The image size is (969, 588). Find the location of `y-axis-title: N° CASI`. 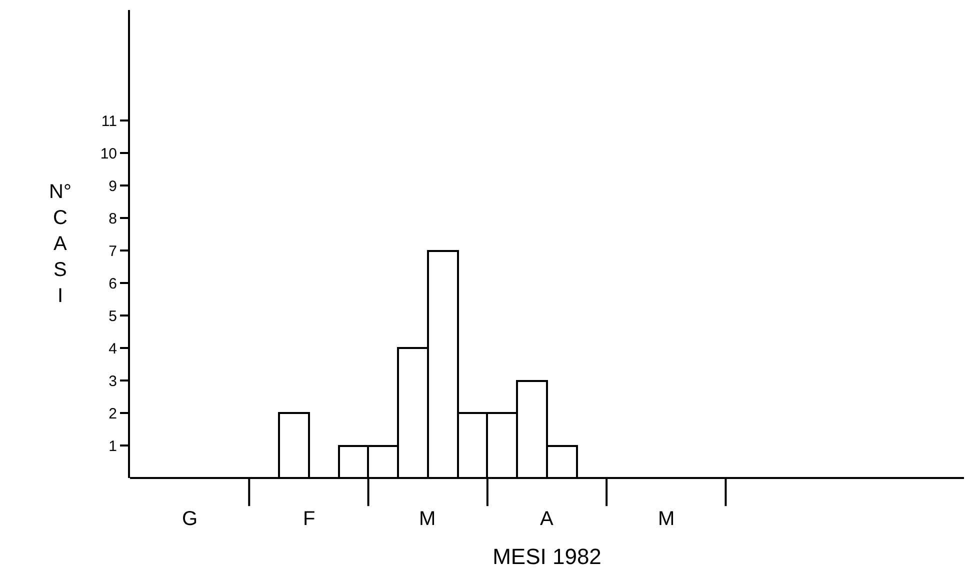

y-axis-title: N° CASI is located at coordinates (60, 244).